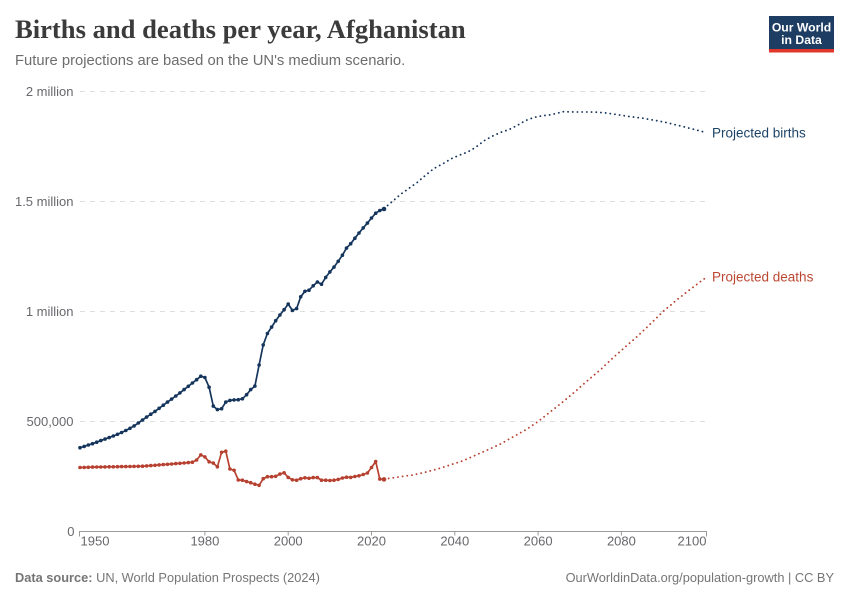 This screenshot has height=605, width=850. What do you see at coordinates (95, 541) in the screenshot?
I see `svg-text: 1950` at bounding box center [95, 541].